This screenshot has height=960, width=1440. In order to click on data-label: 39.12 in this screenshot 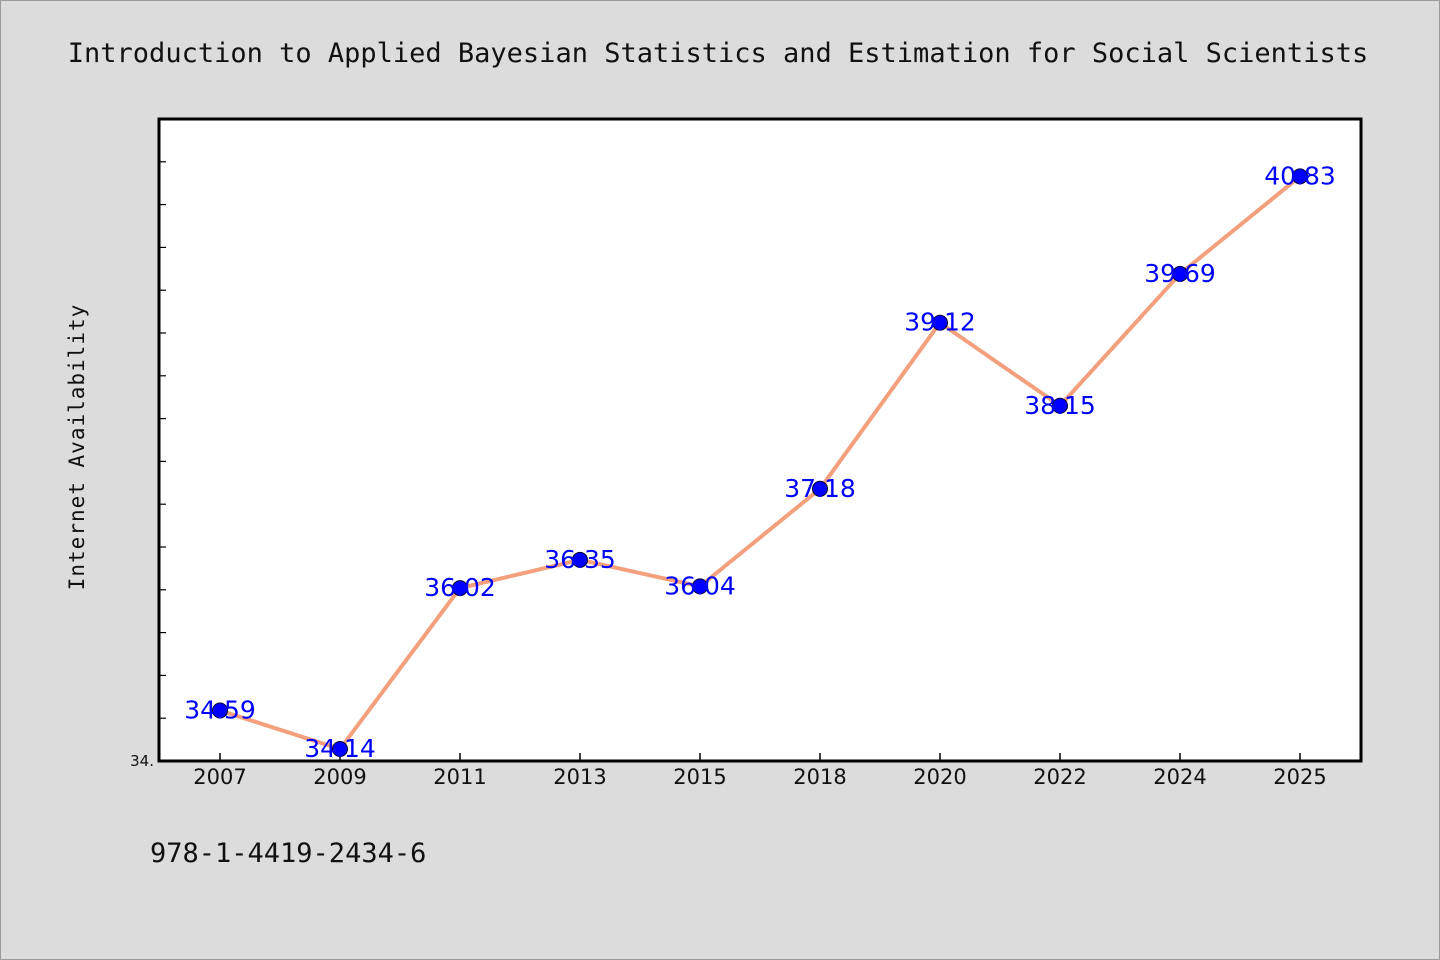, I will do `click(940, 322)`.